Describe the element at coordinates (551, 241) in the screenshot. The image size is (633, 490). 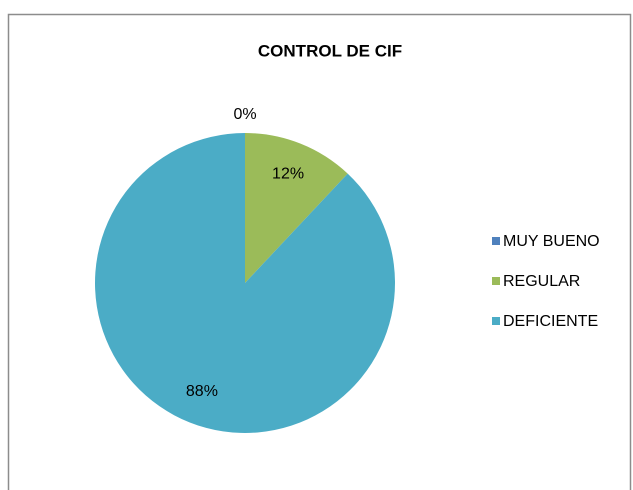
I see `legend-label: MUY BUENO` at that location.